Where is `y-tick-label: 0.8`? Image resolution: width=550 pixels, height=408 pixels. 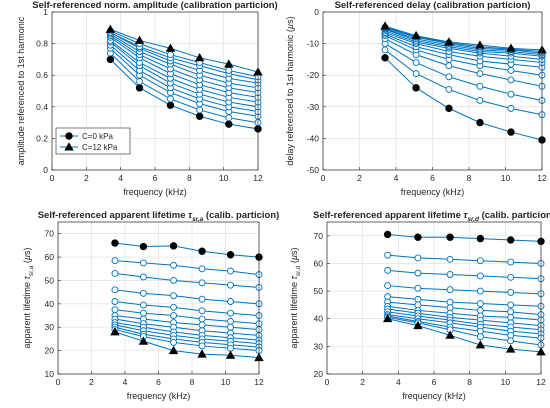
y-tick-label: 0.8 is located at coordinates (42, 44).